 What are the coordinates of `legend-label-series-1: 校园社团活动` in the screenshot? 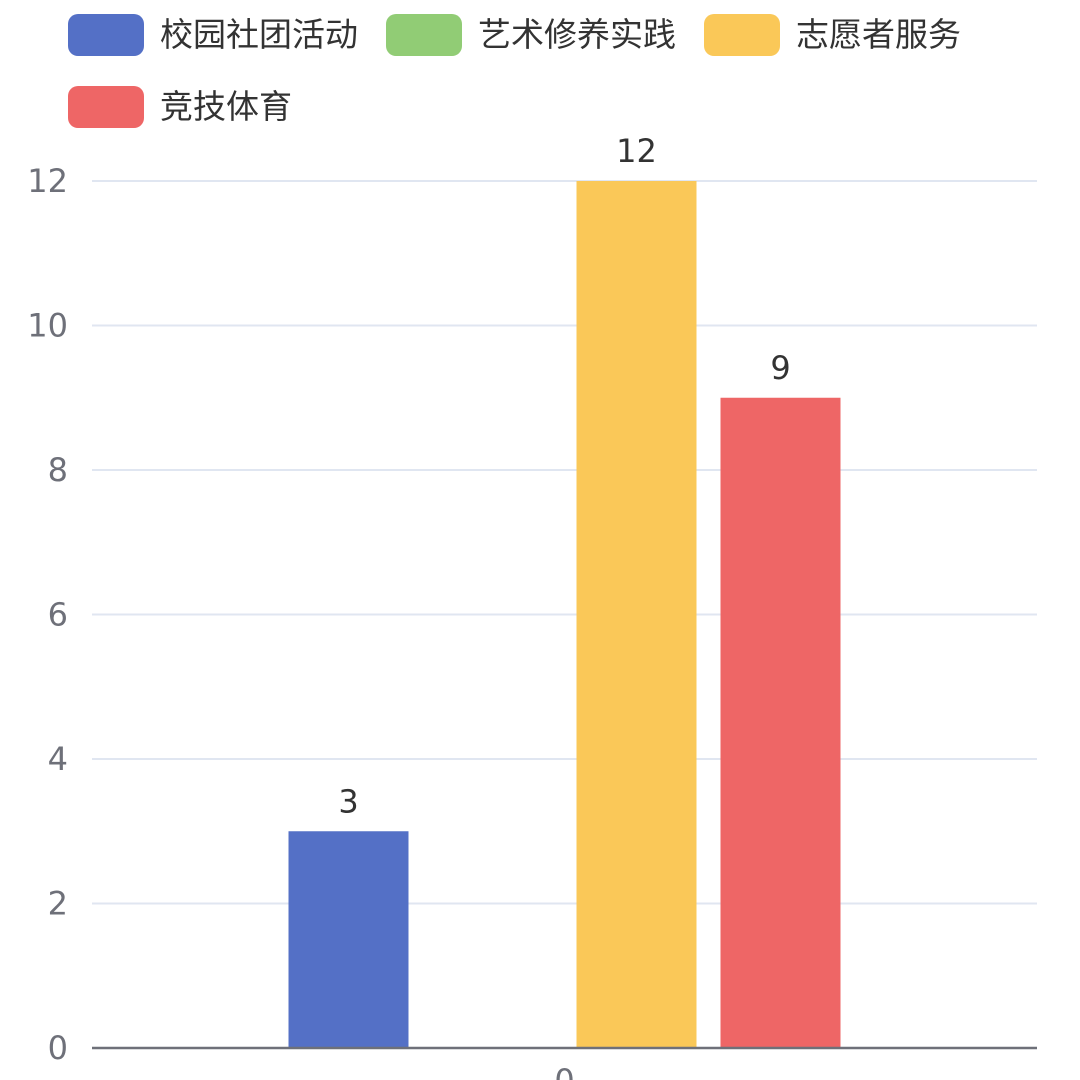 It's located at (259, 34).